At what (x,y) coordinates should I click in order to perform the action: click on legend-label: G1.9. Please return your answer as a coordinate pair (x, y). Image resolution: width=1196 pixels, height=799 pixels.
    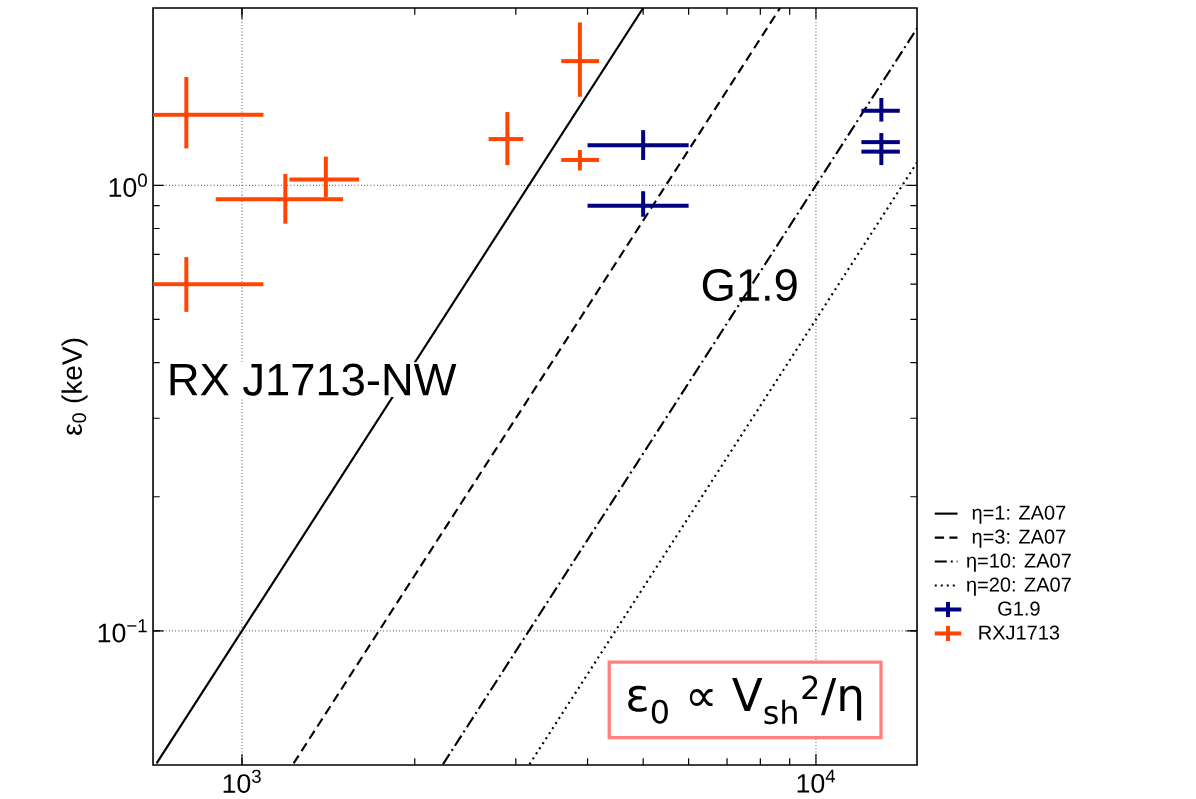
    Looking at the image, I should click on (1019, 608).